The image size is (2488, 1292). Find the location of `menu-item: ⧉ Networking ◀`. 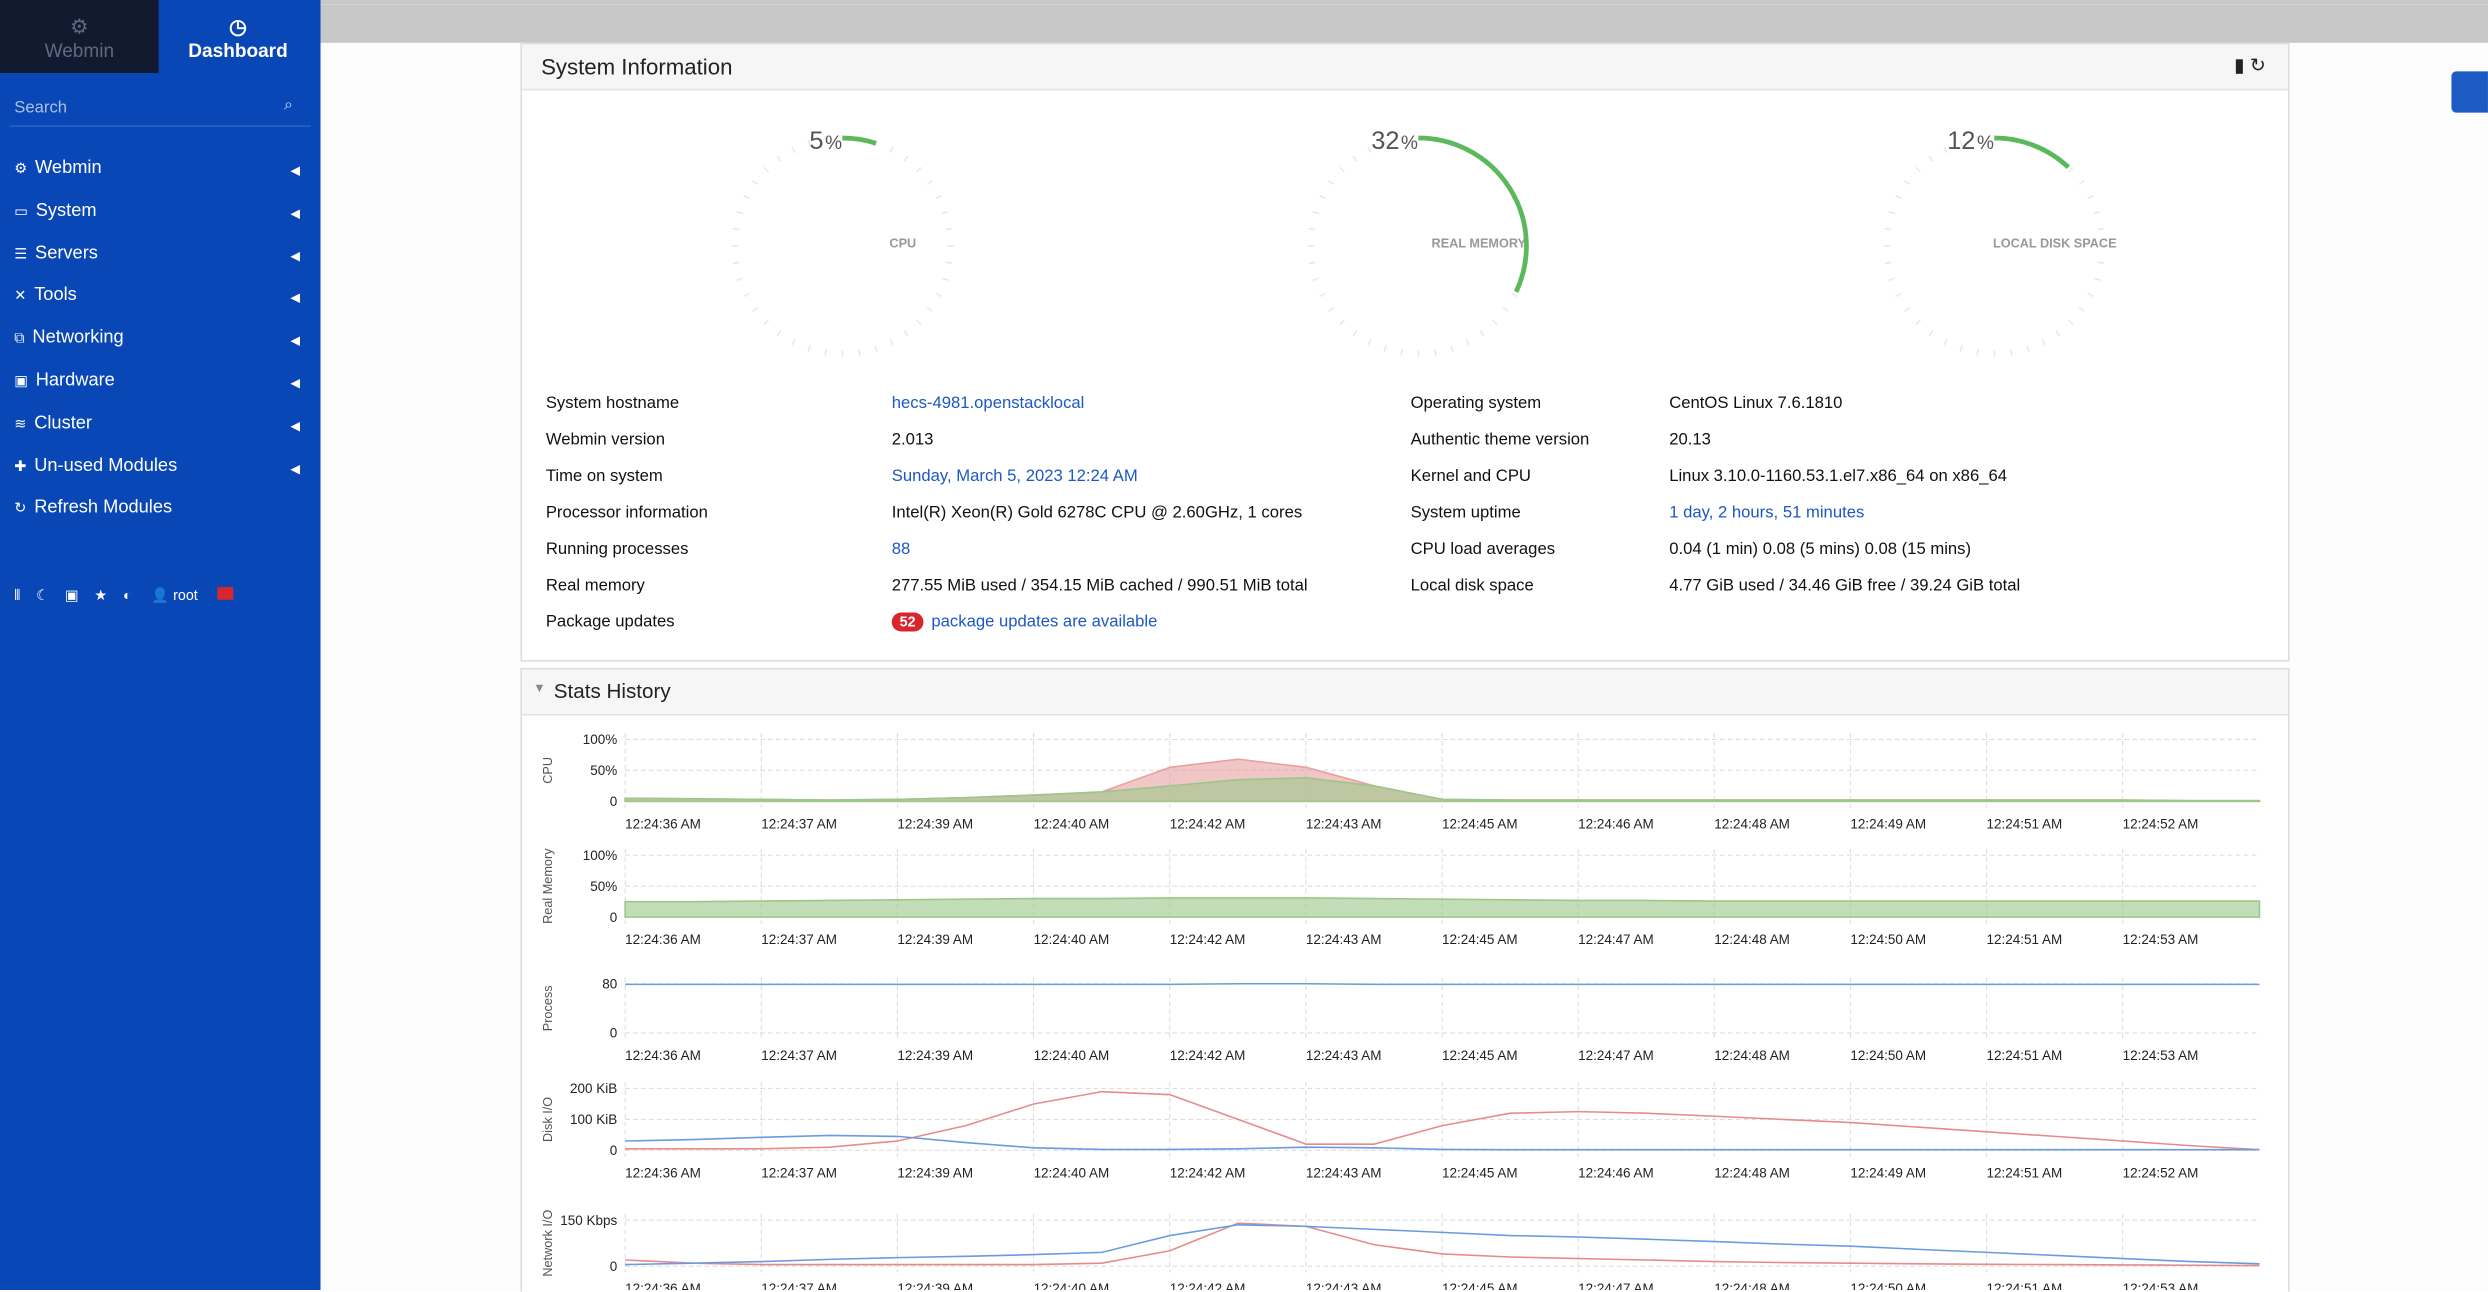

menu-item: ⧉ Networking ◀ is located at coordinates (161, 338).